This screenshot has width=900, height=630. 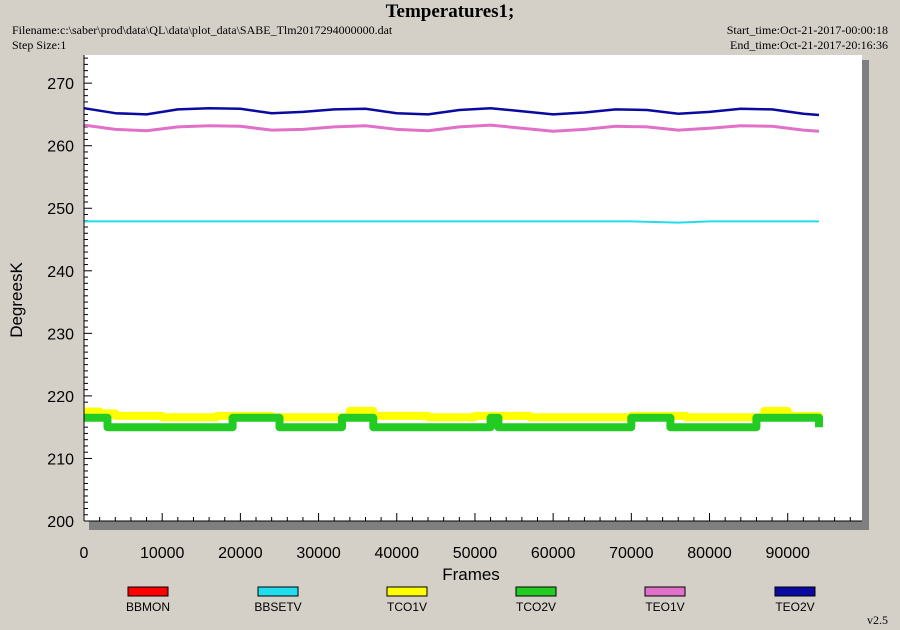 What do you see at coordinates (709, 553) in the screenshot?
I see `x-tick-label: 80000` at bounding box center [709, 553].